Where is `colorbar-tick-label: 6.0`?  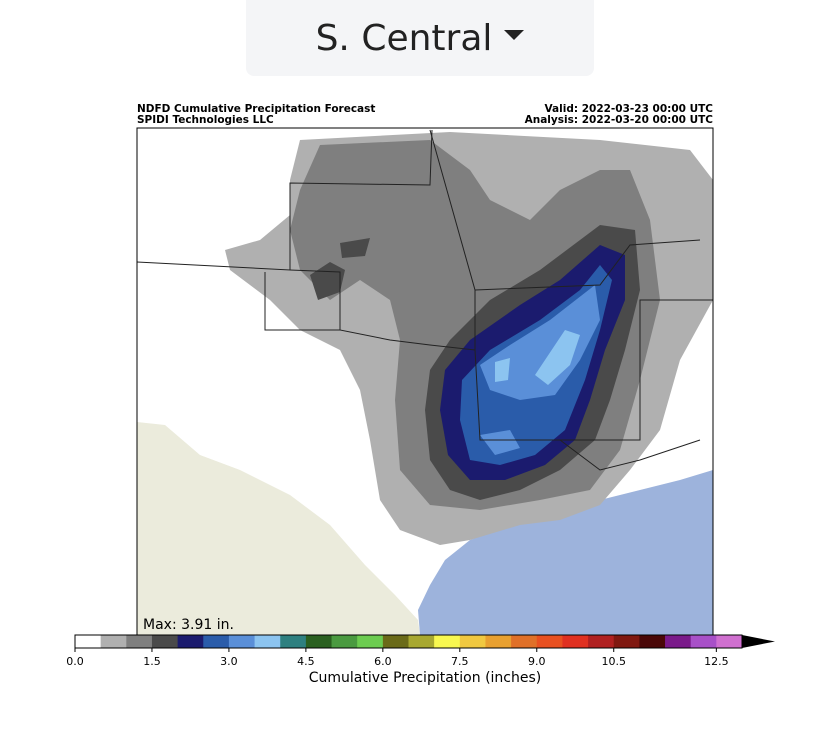 colorbar-tick-label: 6.0 is located at coordinates (383, 661).